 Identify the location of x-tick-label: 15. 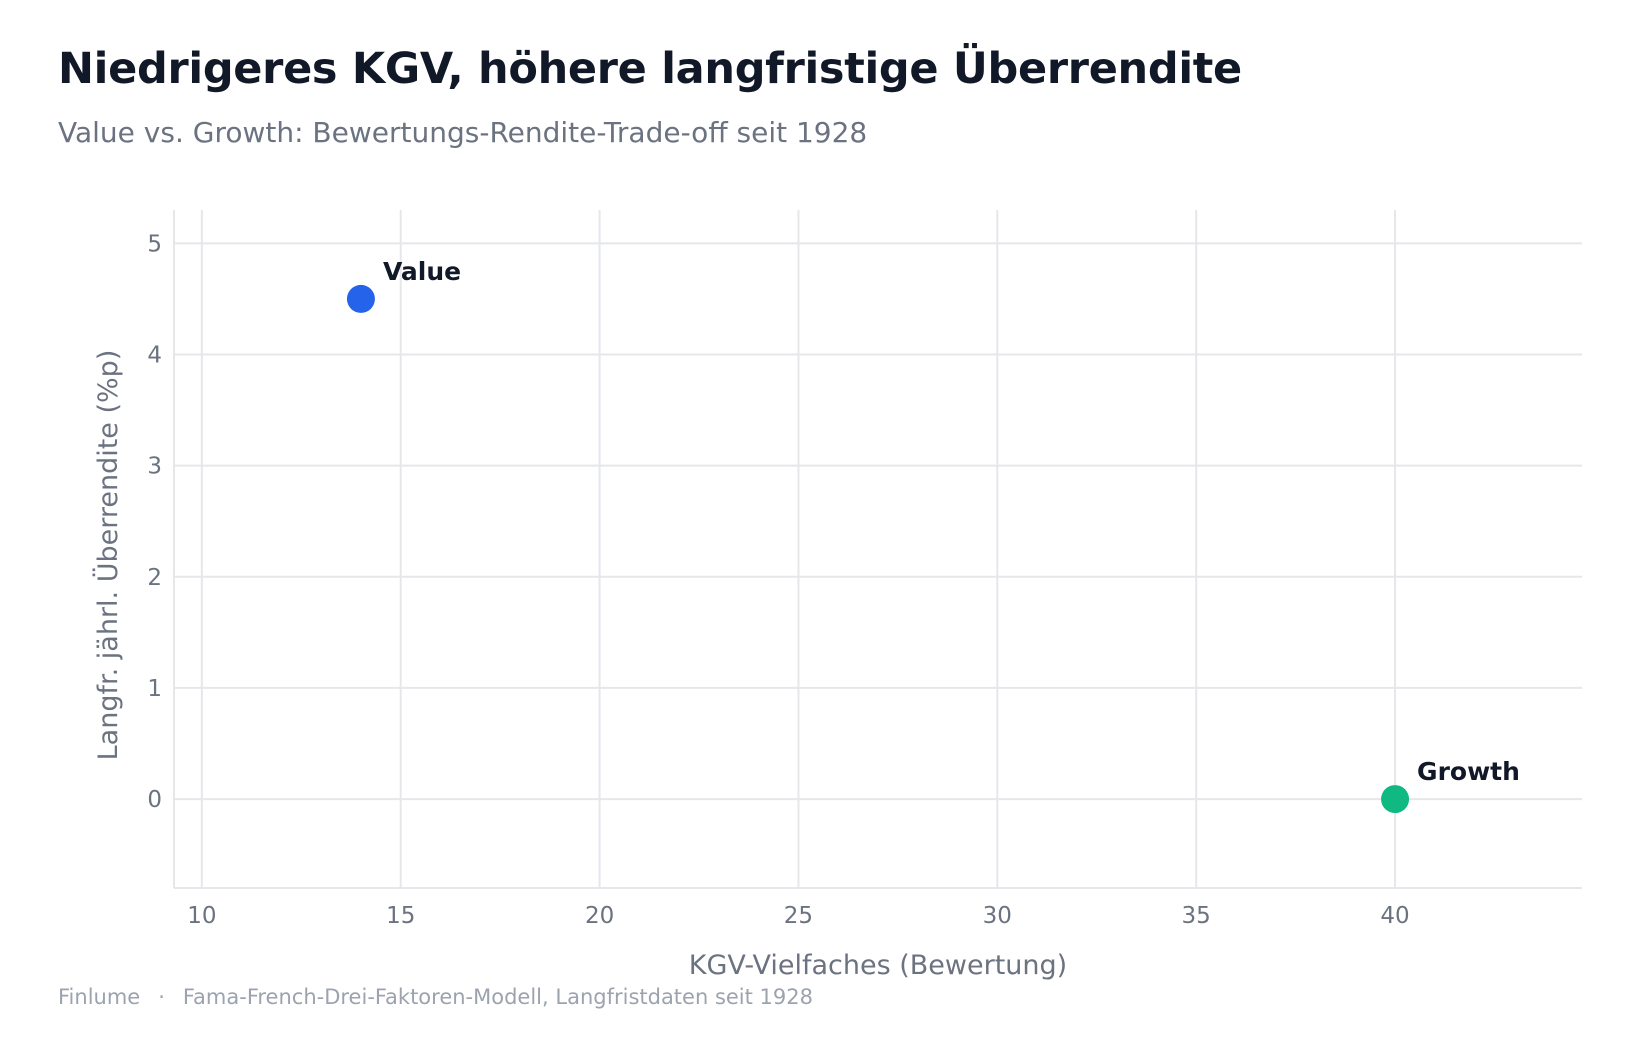
(400, 916).